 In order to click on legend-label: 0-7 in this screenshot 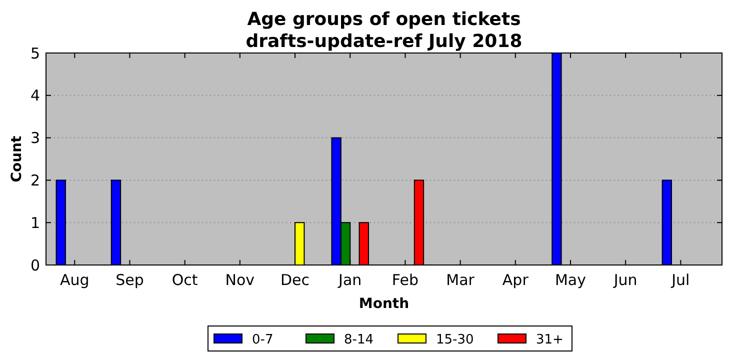, I will do `click(263, 340)`.